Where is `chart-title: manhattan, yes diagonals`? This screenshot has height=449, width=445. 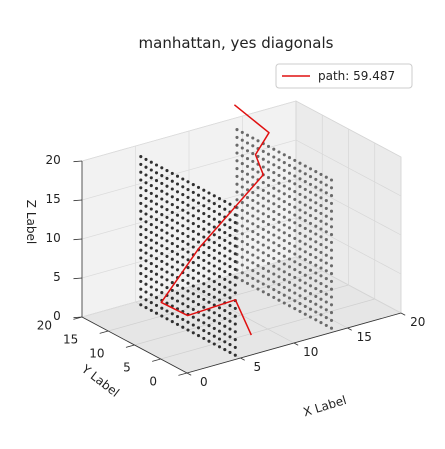
chart-title: manhattan, yes diagonals is located at coordinates (236, 43).